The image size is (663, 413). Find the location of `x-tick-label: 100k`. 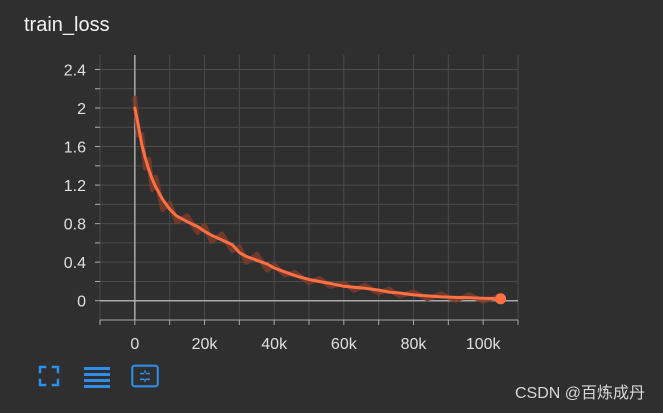

x-tick-label: 100k is located at coordinates (484, 344).